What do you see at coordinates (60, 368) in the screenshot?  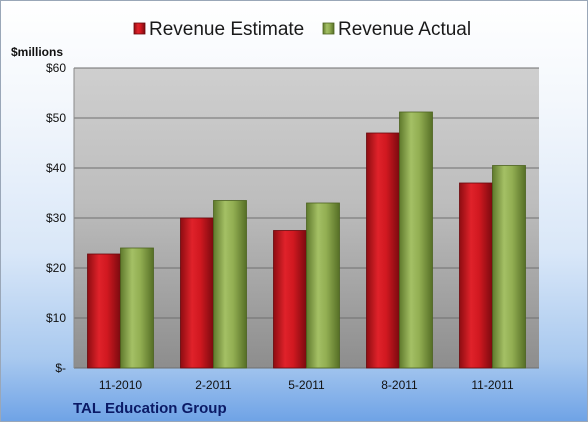 I see `y-tick-label: $-` at bounding box center [60, 368].